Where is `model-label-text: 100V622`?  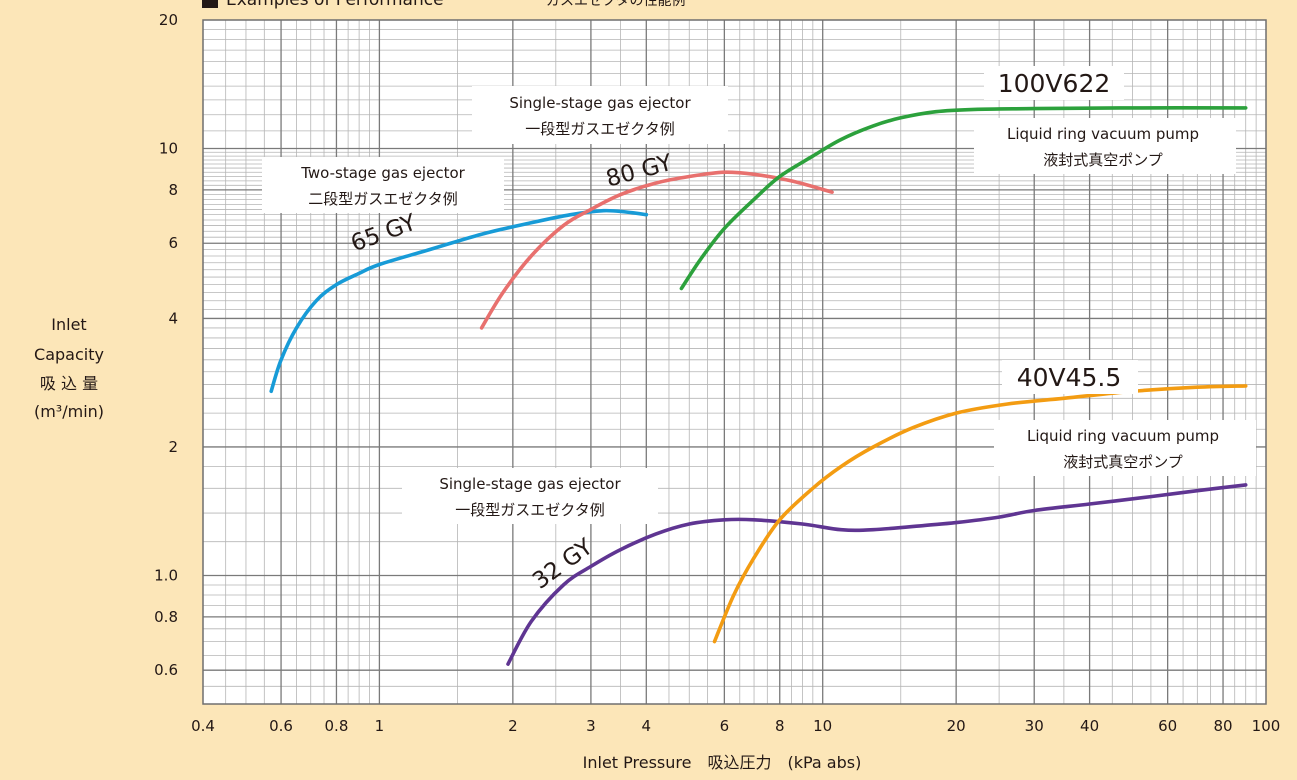 model-label-text: 100V622 is located at coordinates (1054, 83).